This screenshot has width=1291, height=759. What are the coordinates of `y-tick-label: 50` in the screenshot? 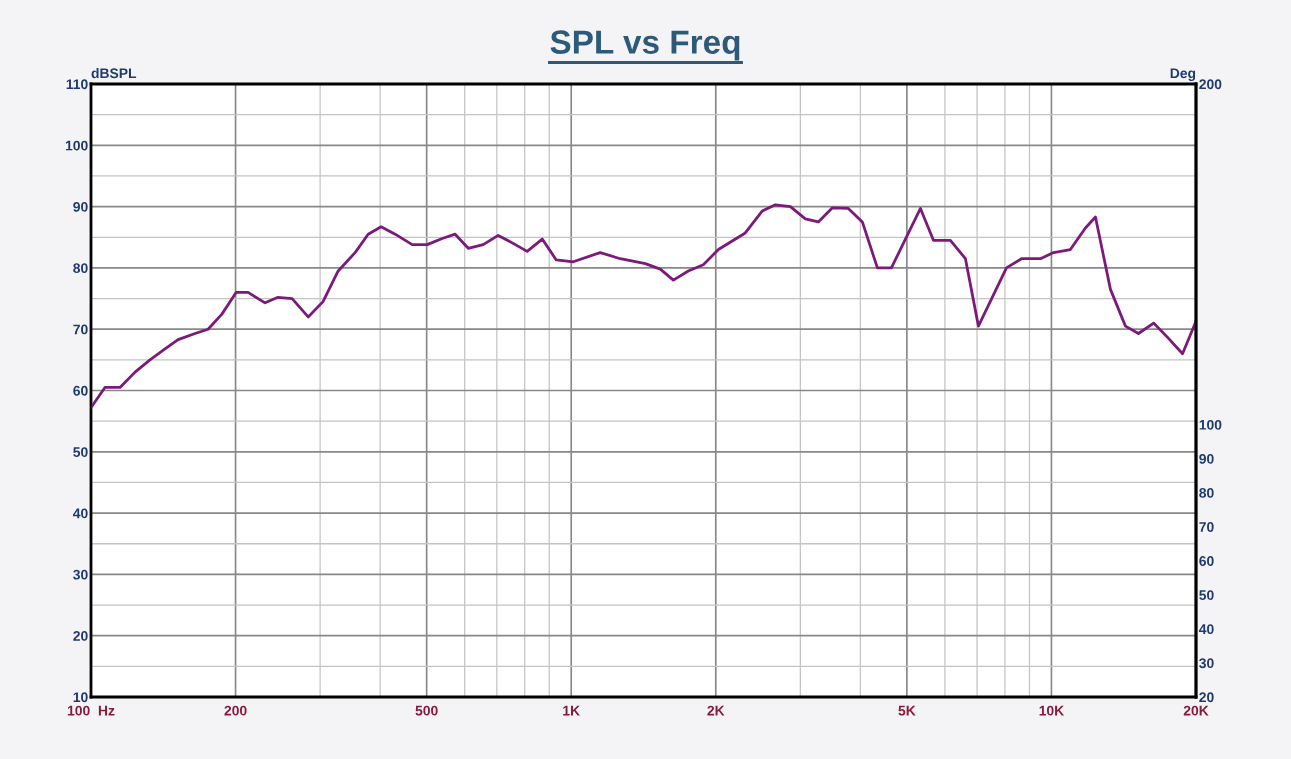 It's located at (80, 452).